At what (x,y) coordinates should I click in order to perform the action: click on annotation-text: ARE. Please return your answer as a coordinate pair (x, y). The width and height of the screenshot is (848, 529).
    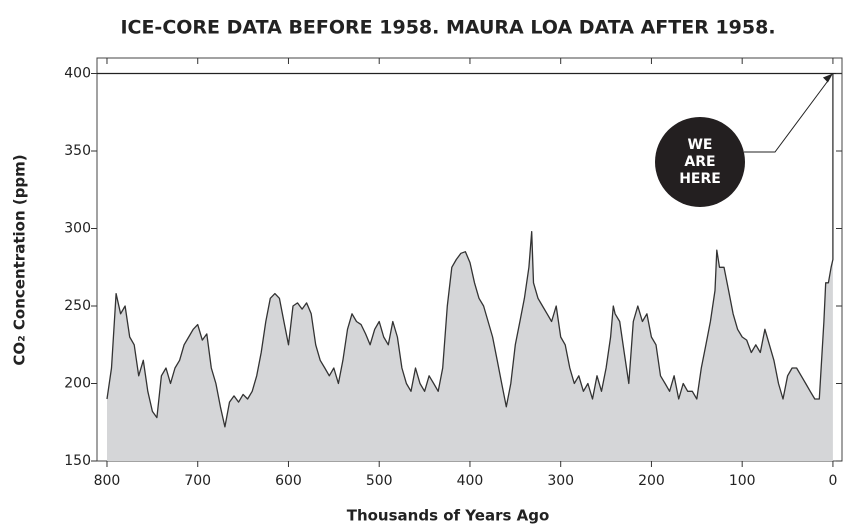
    Looking at the image, I should click on (699, 162).